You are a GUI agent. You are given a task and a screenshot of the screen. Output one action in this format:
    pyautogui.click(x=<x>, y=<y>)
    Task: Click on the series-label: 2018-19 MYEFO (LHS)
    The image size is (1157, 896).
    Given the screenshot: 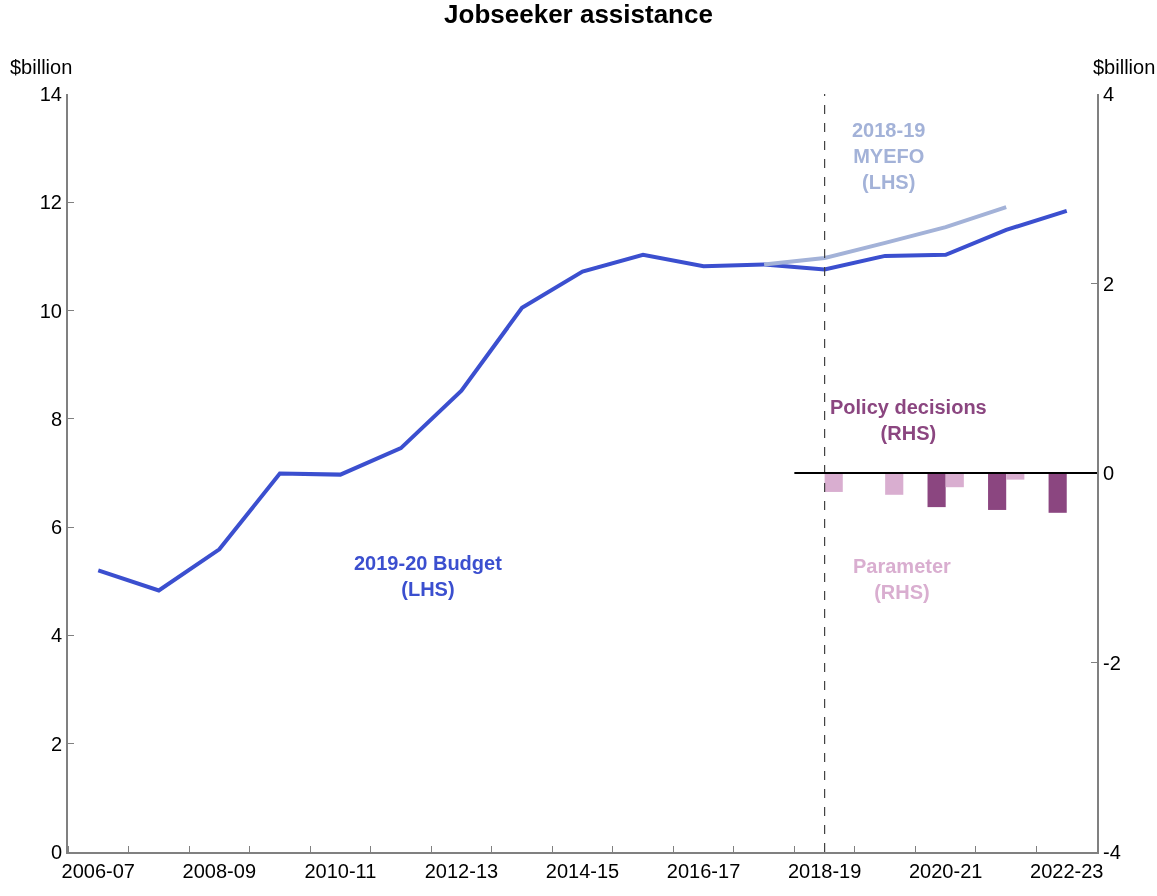 What is the action you would take?
    pyautogui.click(x=889, y=156)
    